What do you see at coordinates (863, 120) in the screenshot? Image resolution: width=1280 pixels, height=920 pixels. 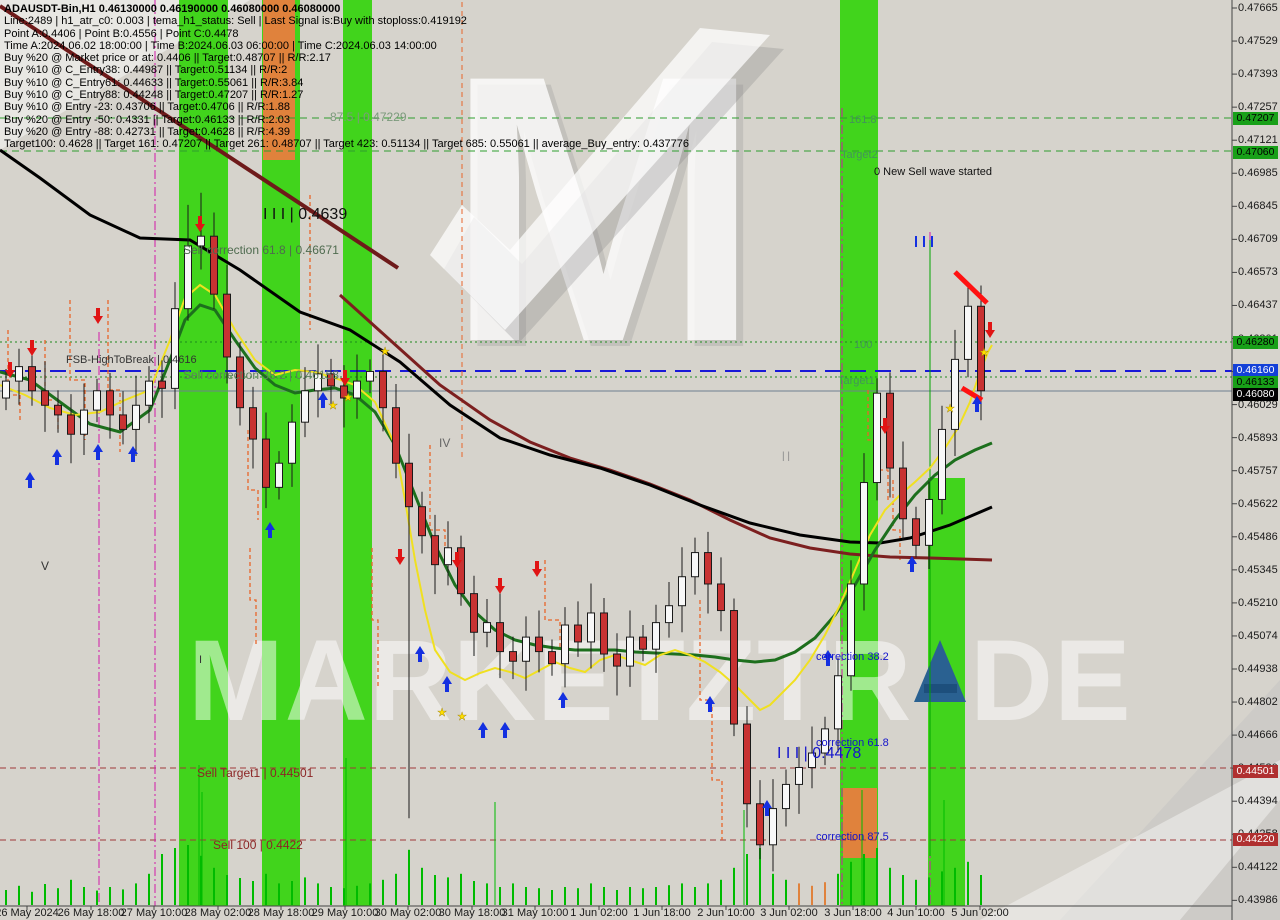 I see `chart-label: 161.8` at bounding box center [863, 120].